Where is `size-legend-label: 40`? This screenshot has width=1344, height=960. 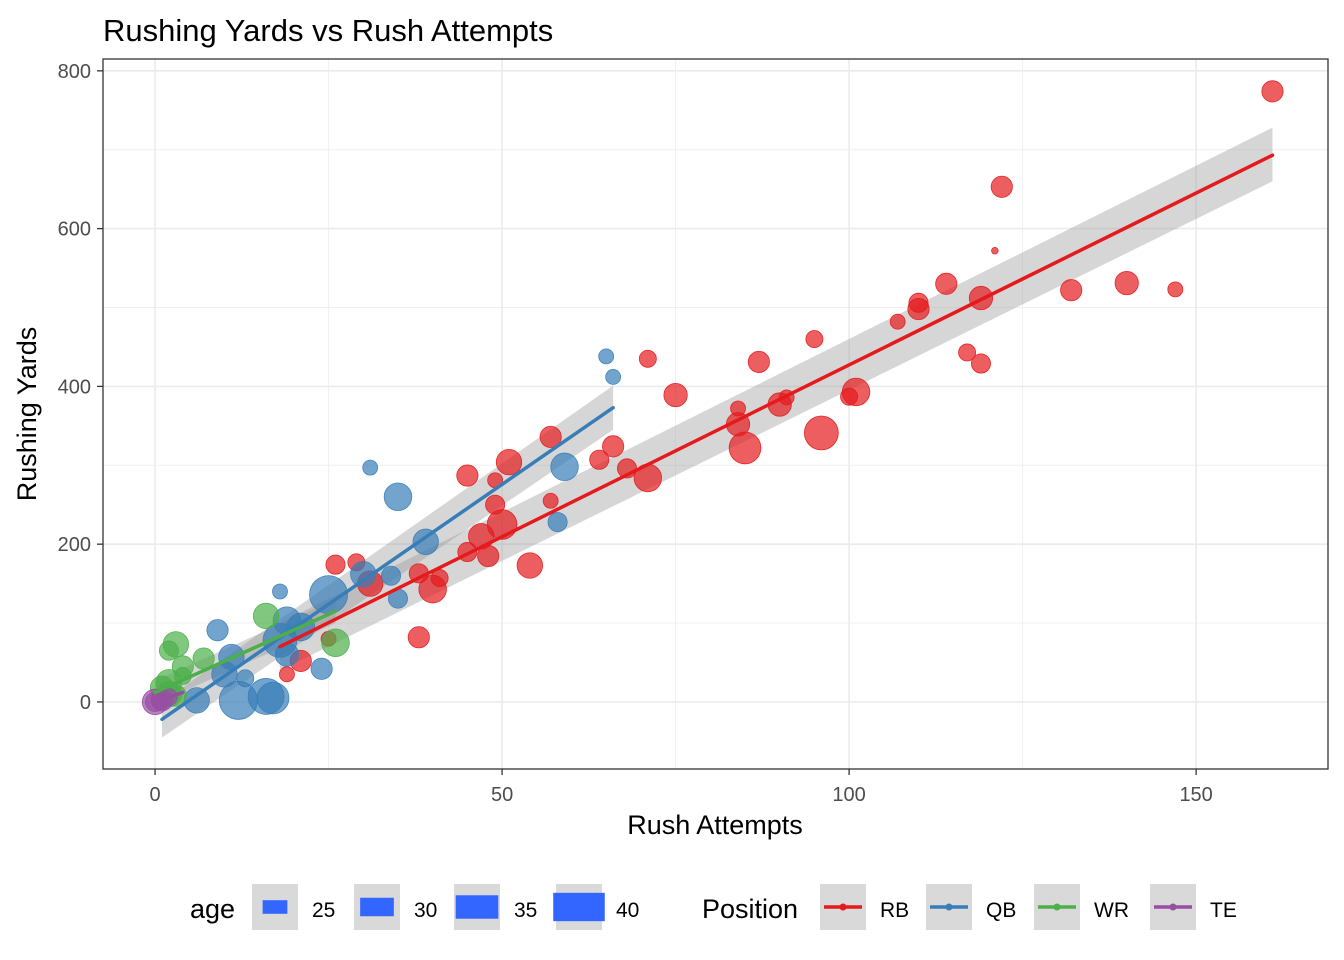
size-legend-label: 40 is located at coordinates (627, 910).